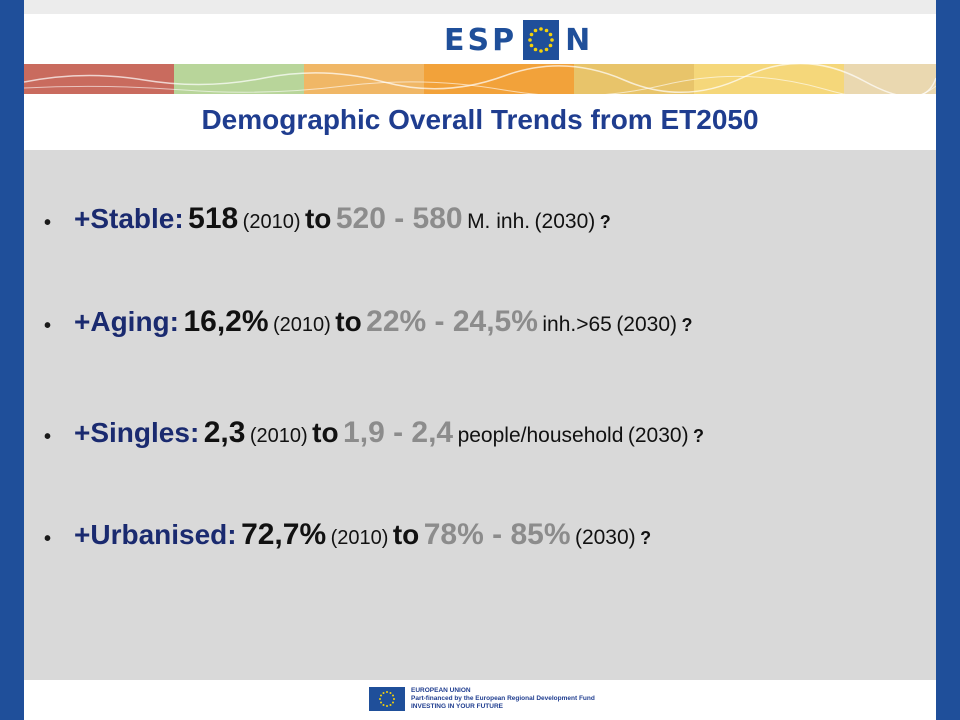 This screenshot has width=960, height=720. What do you see at coordinates (226, 321) in the screenshot?
I see `value-2010: 16,2%` at bounding box center [226, 321].